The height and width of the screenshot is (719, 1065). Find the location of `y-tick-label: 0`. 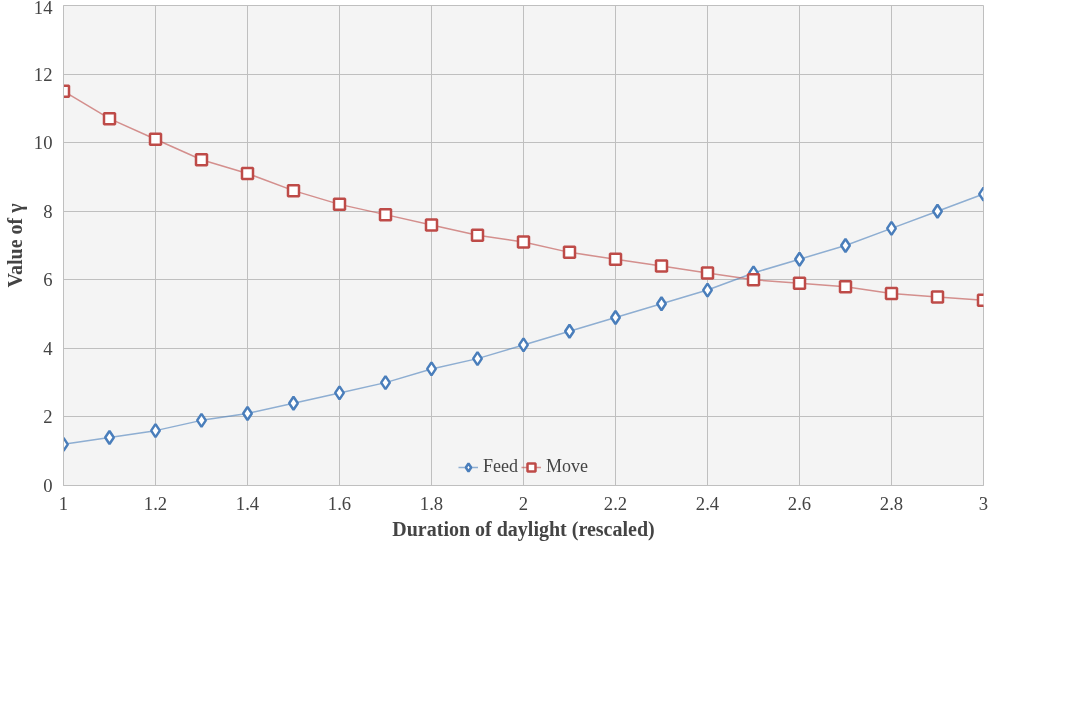

y-tick-label: 0 is located at coordinates (48, 485).